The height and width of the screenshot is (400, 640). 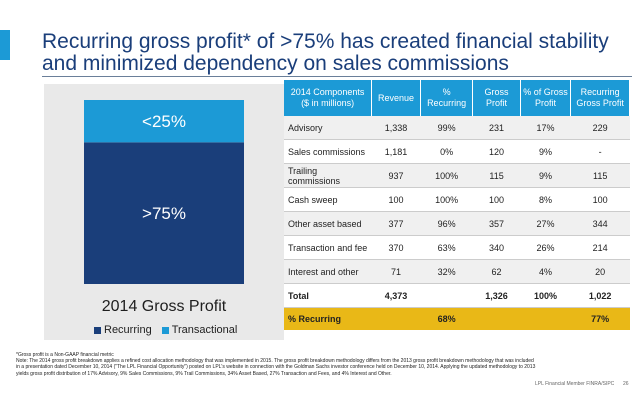 What do you see at coordinates (600, 151) in the screenshot?
I see `cell-recurring-gross-profit: -` at bounding box center [600, 151].